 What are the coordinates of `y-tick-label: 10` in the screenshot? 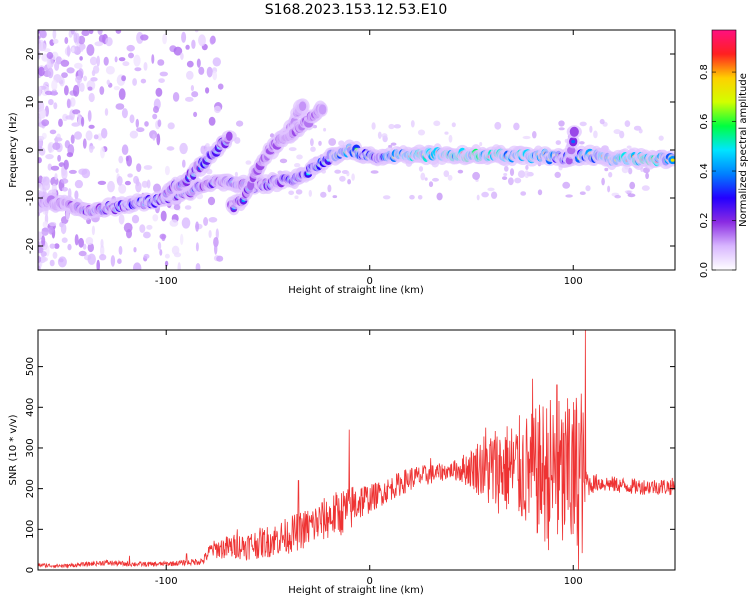 It's located at (30, 102).